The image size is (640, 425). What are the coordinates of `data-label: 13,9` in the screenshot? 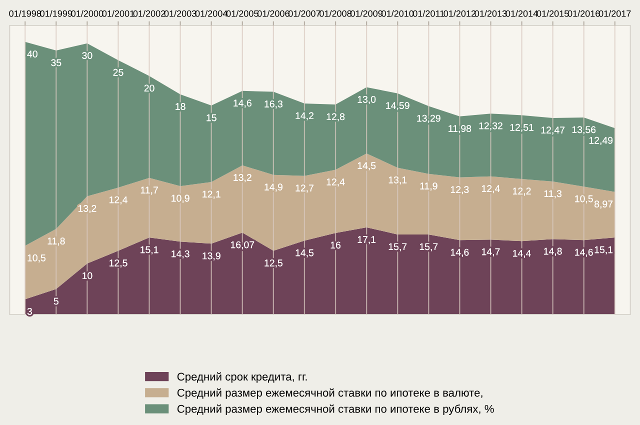 It's located at (211, 256).